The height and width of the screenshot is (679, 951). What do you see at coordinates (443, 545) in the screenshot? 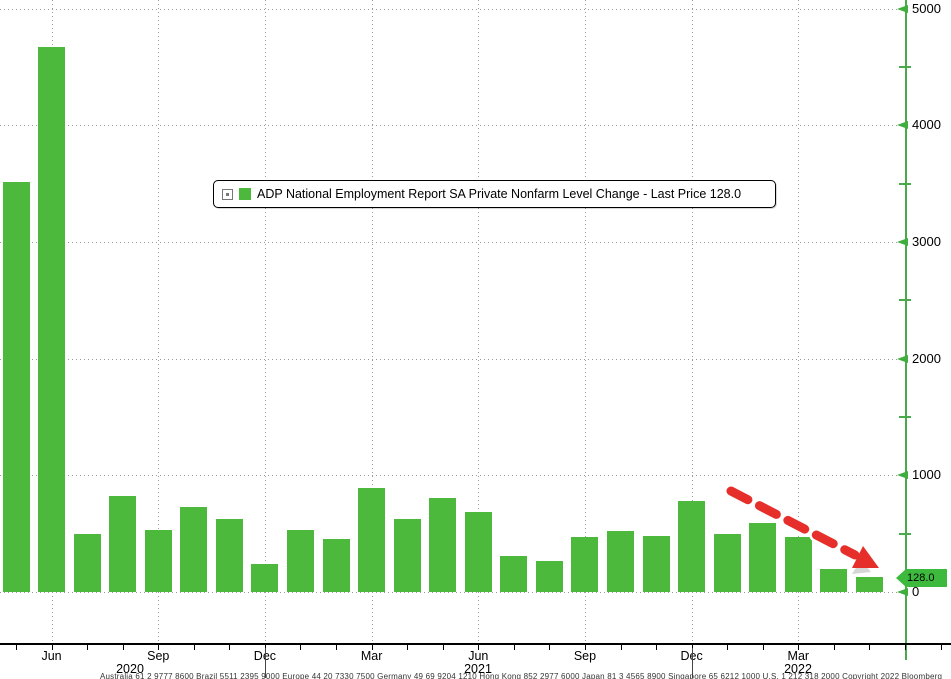
I see `bar-may-2021` at bounding box center [443, 545].